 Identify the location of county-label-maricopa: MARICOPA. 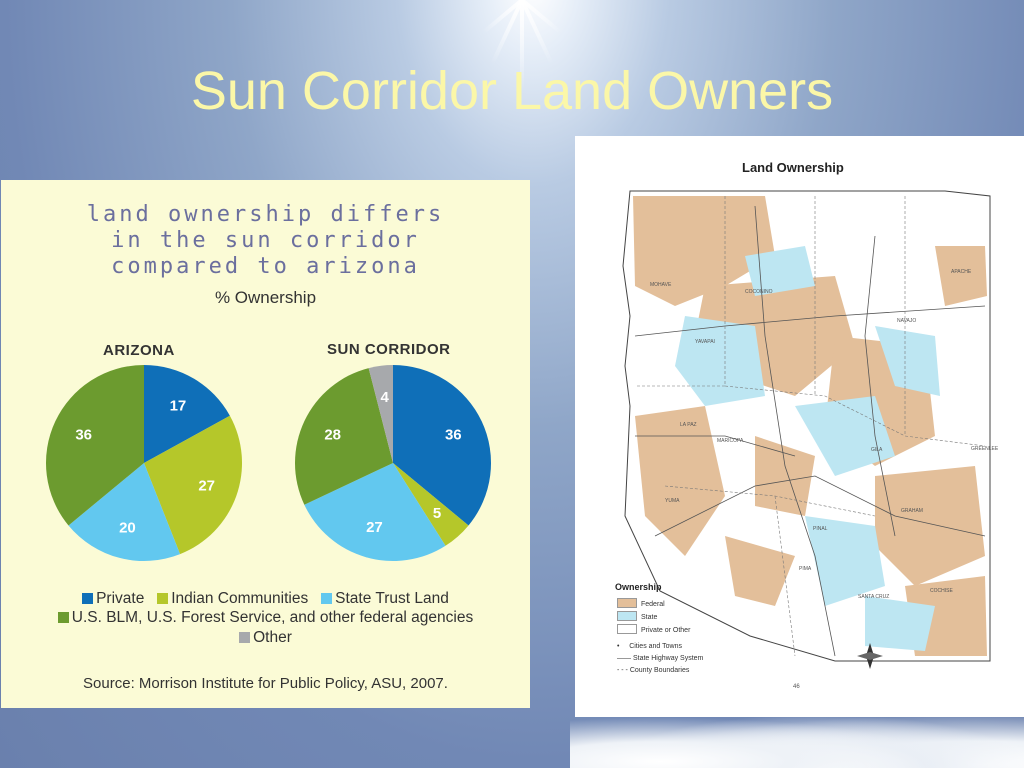
(730, 441).